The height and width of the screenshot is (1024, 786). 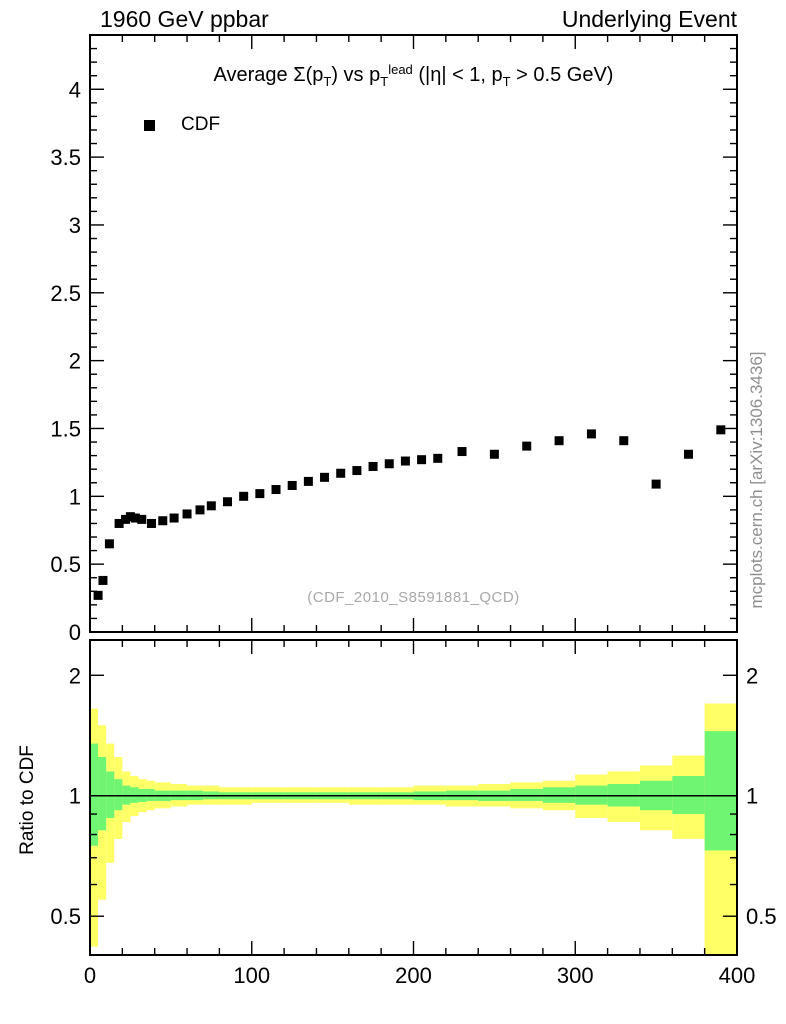 I want to click on analysis-reference-label: (CDF_2010_S8591881_QCD), so click(x=413, y=597).